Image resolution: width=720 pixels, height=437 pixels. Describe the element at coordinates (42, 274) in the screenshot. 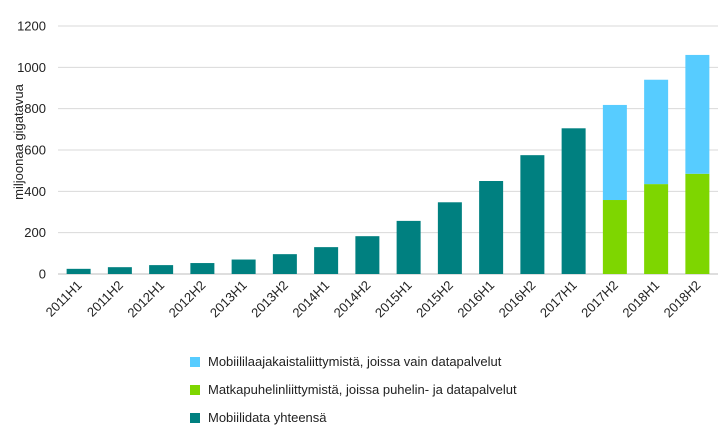

I see `y-tick-label: 0` at that location.